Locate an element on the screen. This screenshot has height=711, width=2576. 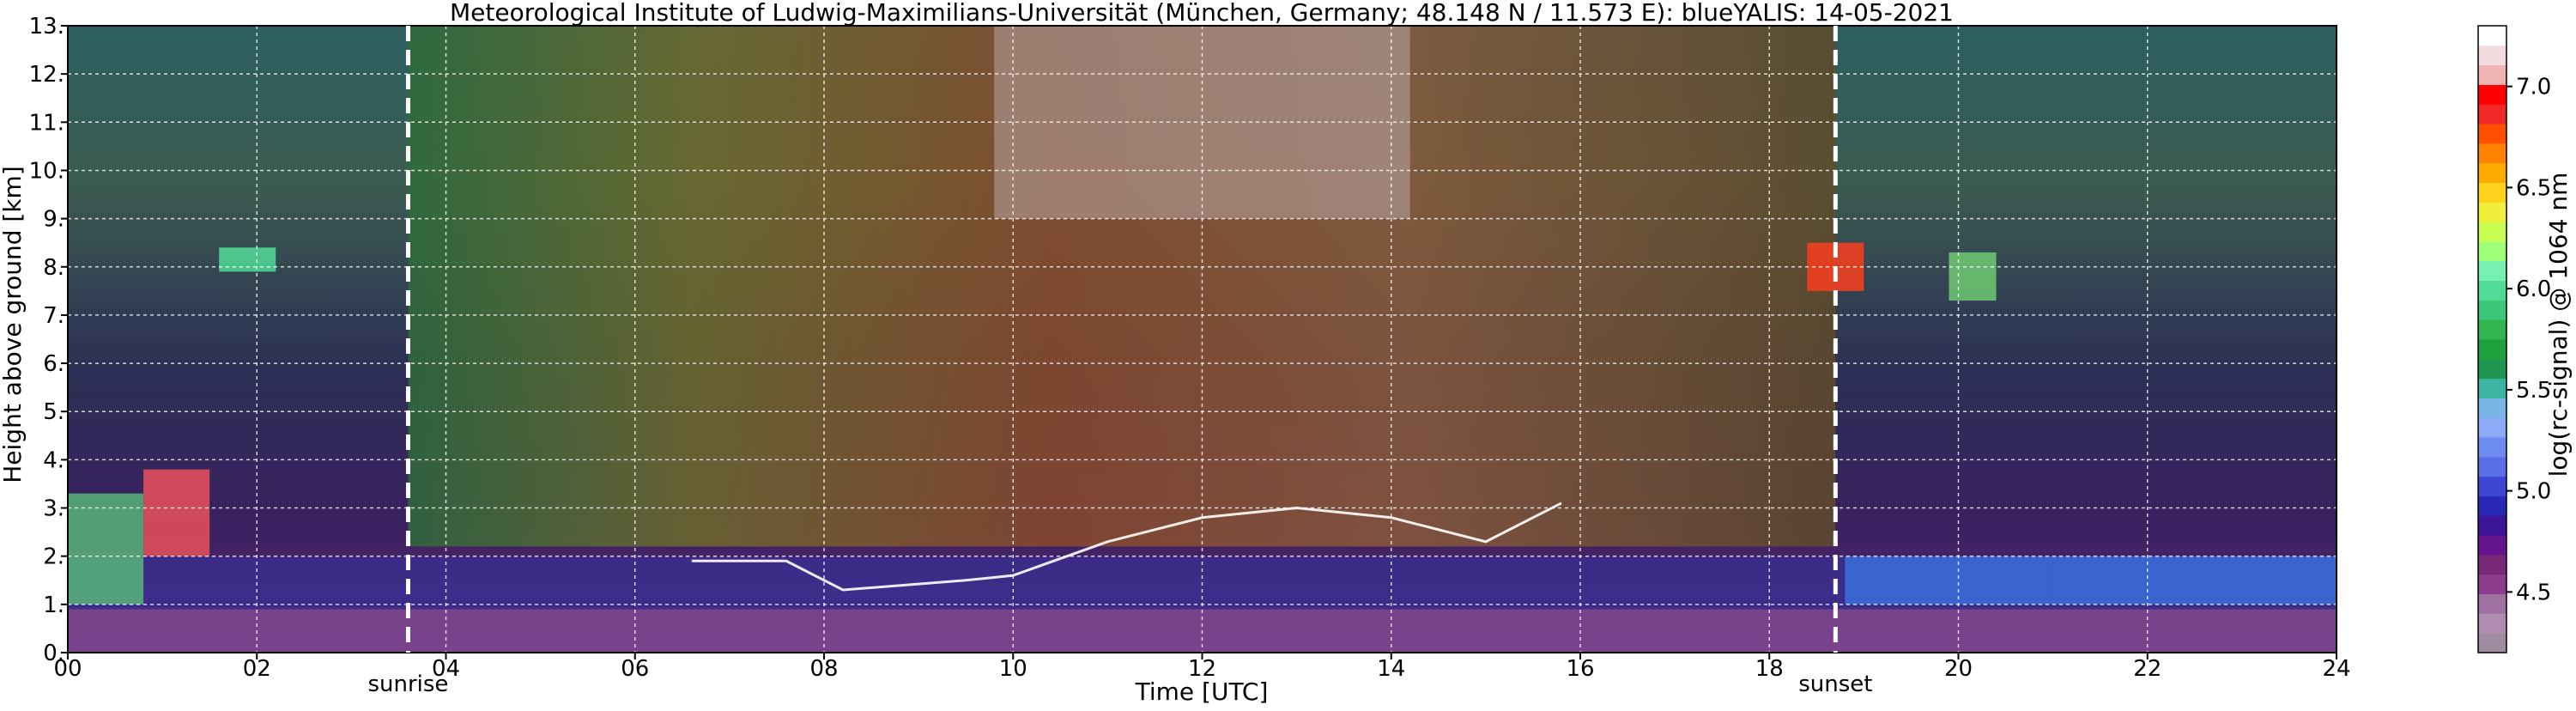
y-tick-label: 8. is located at coordinates (53, 268).